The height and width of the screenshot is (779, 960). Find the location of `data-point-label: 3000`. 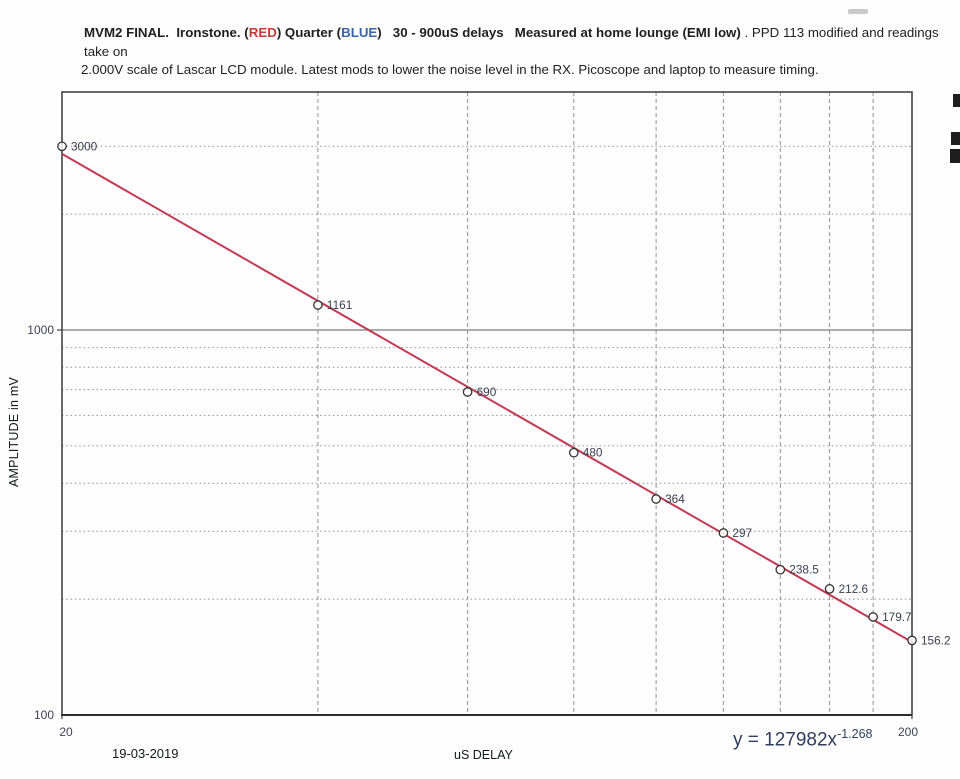

data-point-label: 3000 is located at coordinates (84, 146).